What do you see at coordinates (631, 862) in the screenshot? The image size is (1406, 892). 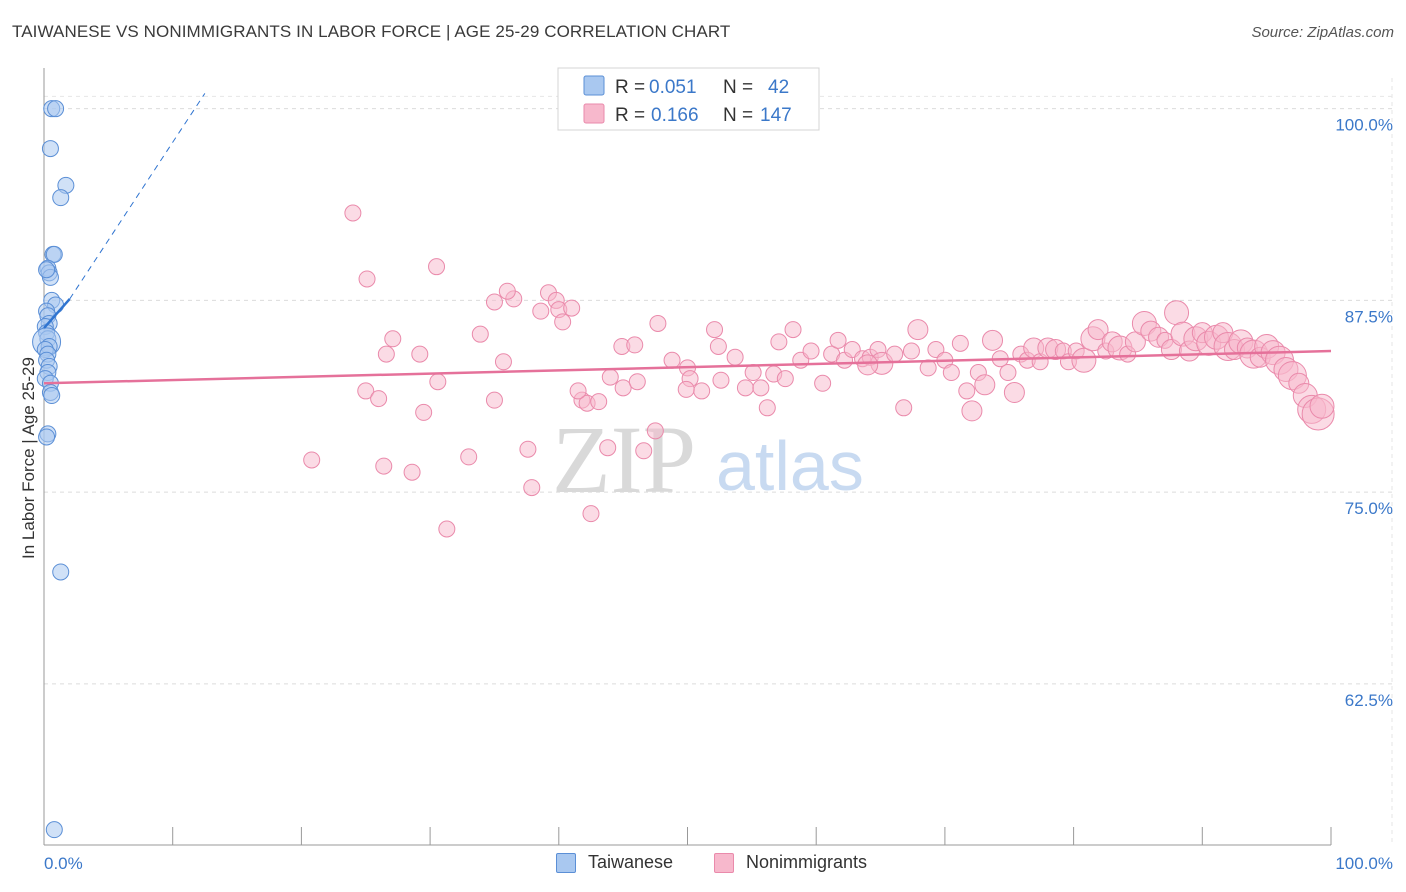 I see `legend-label-taiwanese: Taiwanese` at bounding box center [631, 862].